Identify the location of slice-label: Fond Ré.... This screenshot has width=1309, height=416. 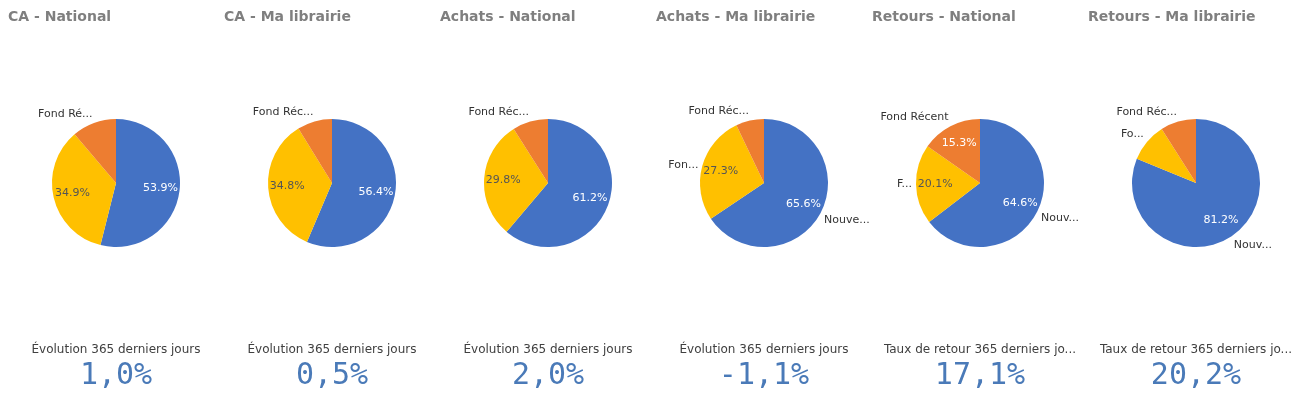
(65, 113).